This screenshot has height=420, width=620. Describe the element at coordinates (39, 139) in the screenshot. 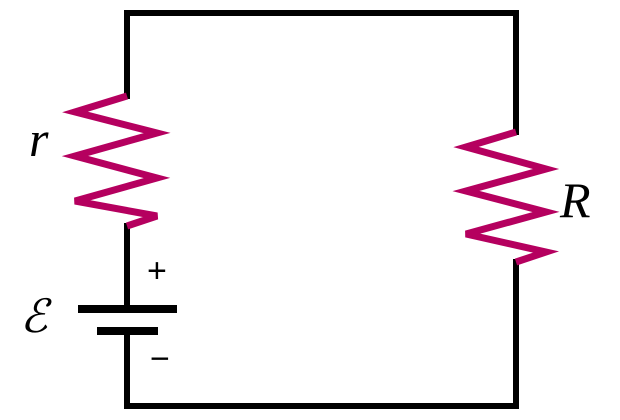

I see `internal-resistor-label: r` at that location.